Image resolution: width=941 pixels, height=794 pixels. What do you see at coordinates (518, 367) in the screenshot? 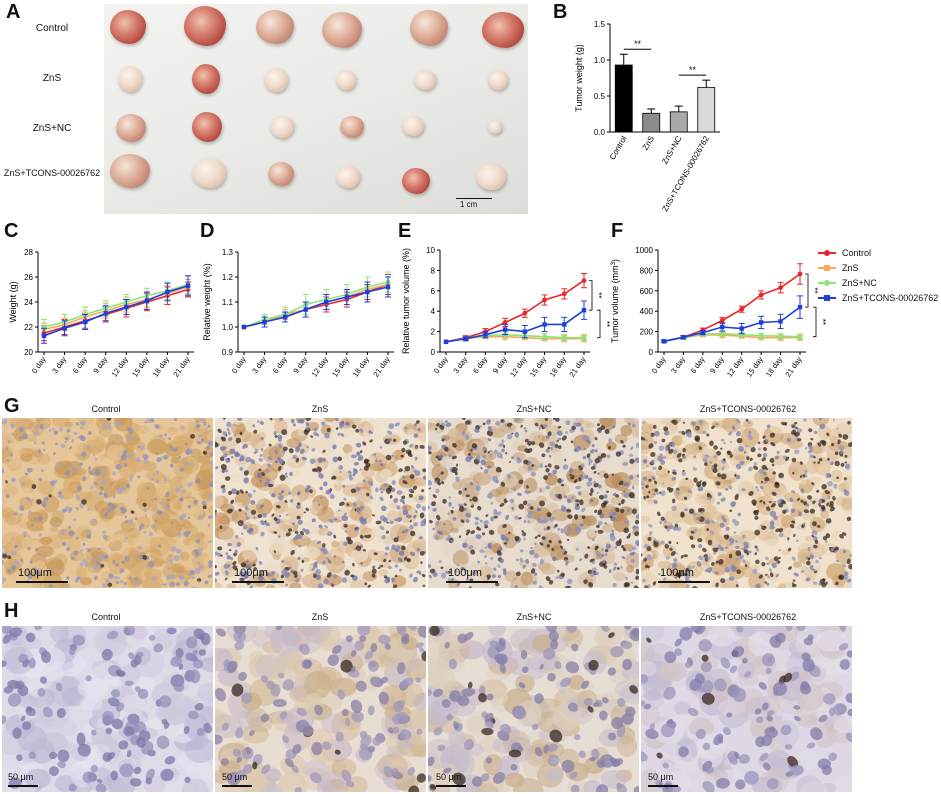
I see `chart-e-x-tick-label: 12 day` at bounding box center [518, 367].